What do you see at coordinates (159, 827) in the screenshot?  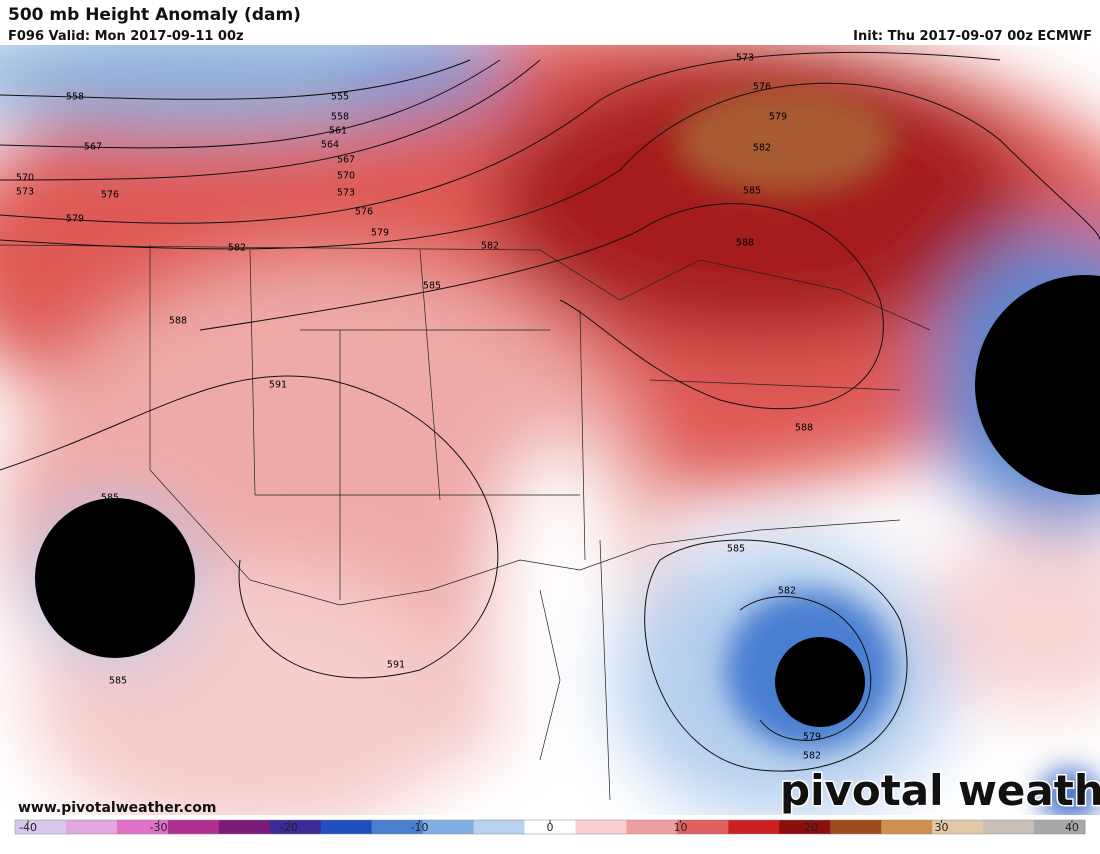 I see `colorbar-tick-label: -30` at bounding box center [159, 827].